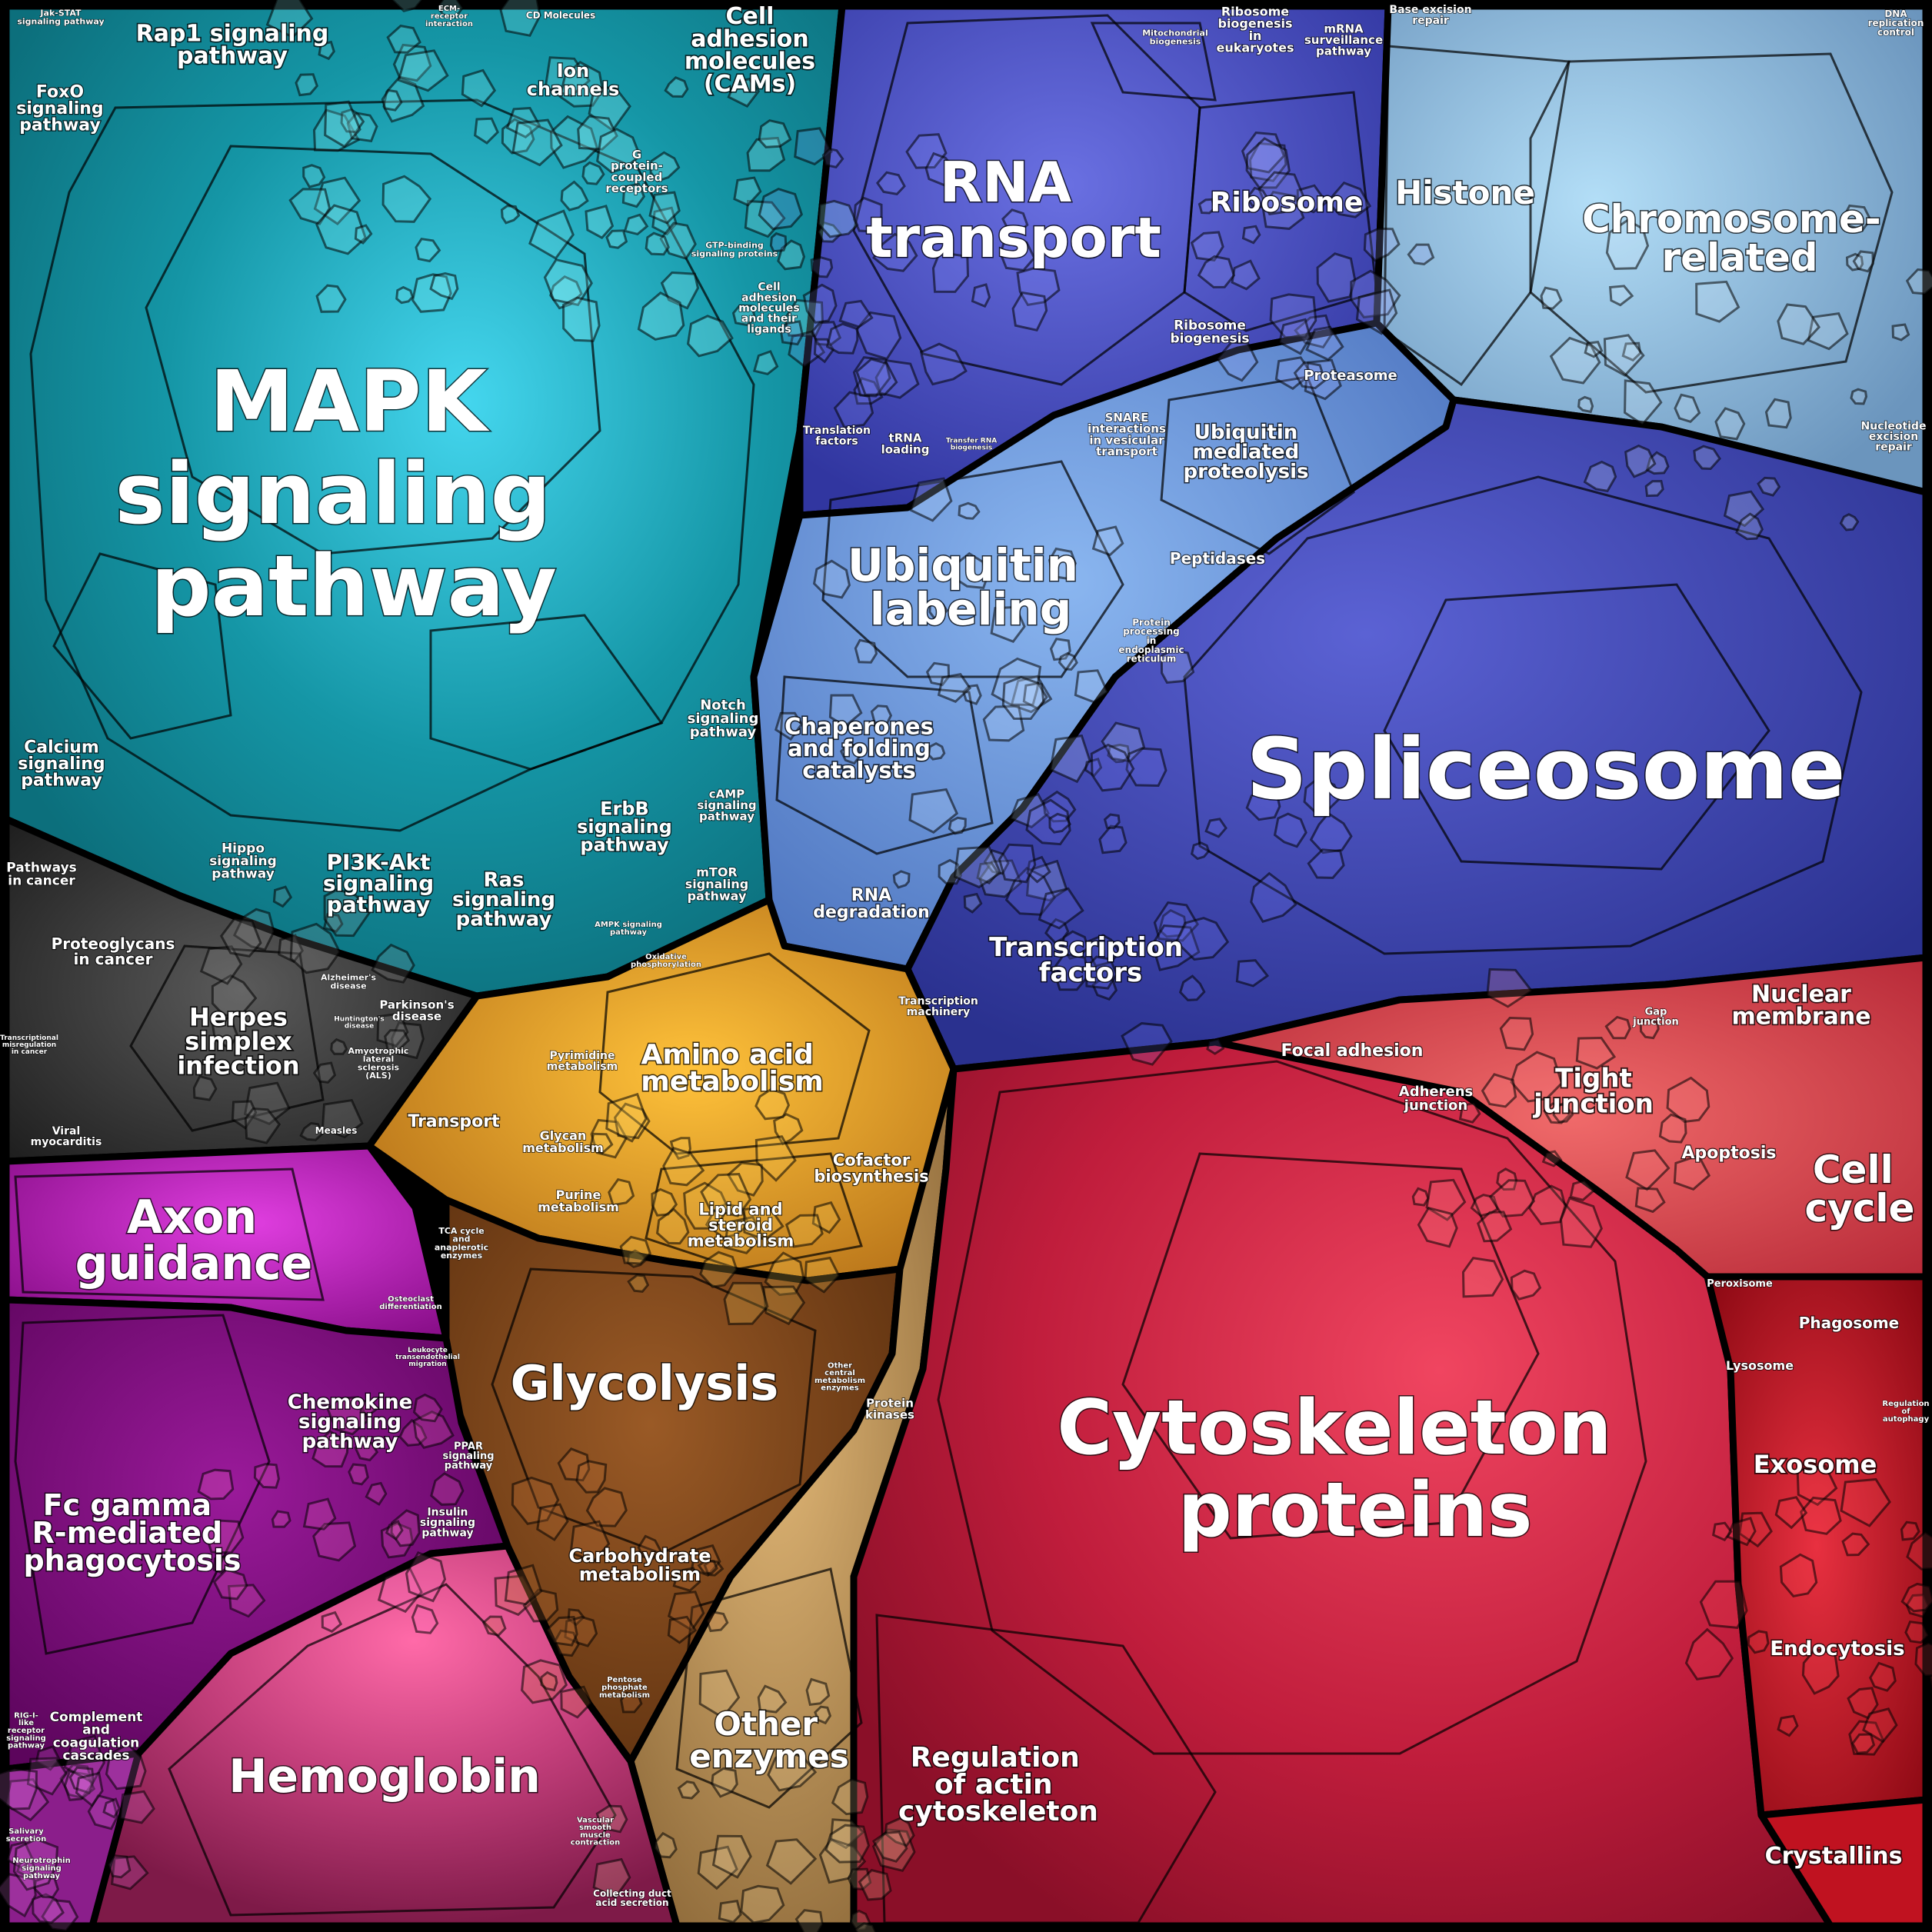  What do you see at coordinates (938, 1006) in the screenshot?
I see `label-transcription-machinery: Transcription machinery` at bounding box center [938, 1006].